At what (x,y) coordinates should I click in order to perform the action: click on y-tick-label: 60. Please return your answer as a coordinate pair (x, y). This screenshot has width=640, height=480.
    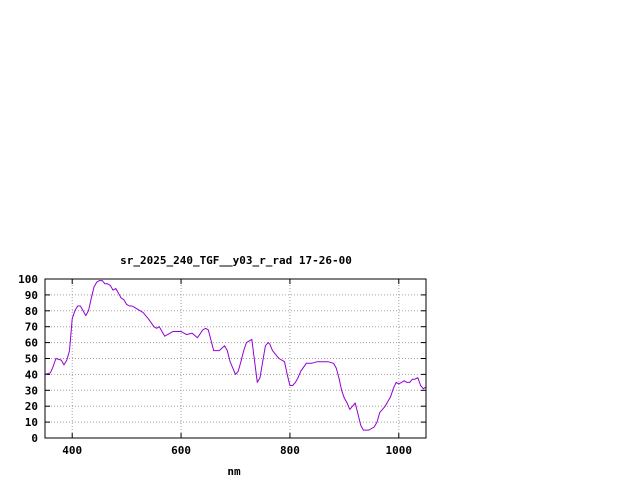
    Looking at the image, I should click on (31, 343).